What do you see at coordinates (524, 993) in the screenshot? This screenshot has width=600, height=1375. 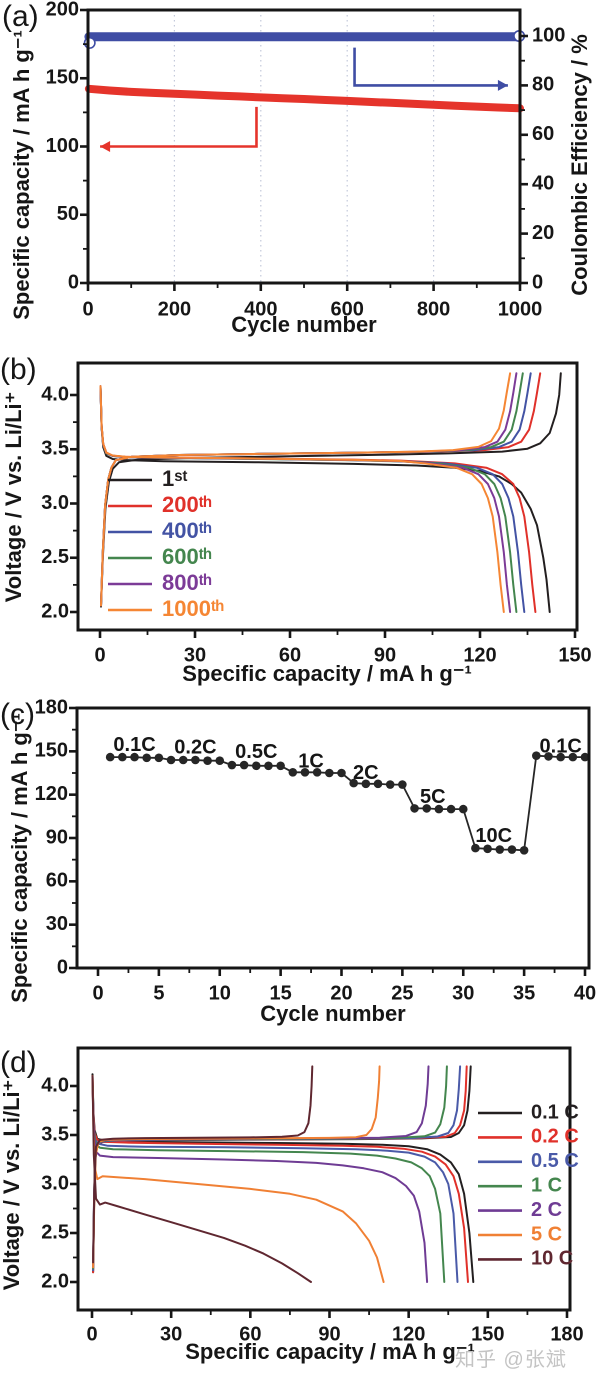 I see `tick-label: 35` at bounding box center [524, 993].